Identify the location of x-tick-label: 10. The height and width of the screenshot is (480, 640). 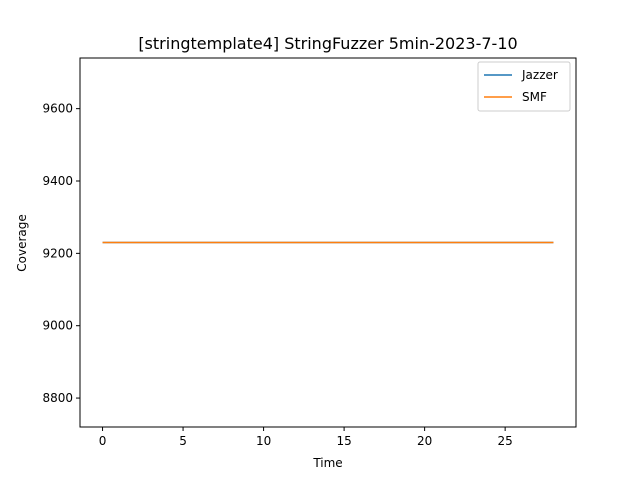
(263, 441).